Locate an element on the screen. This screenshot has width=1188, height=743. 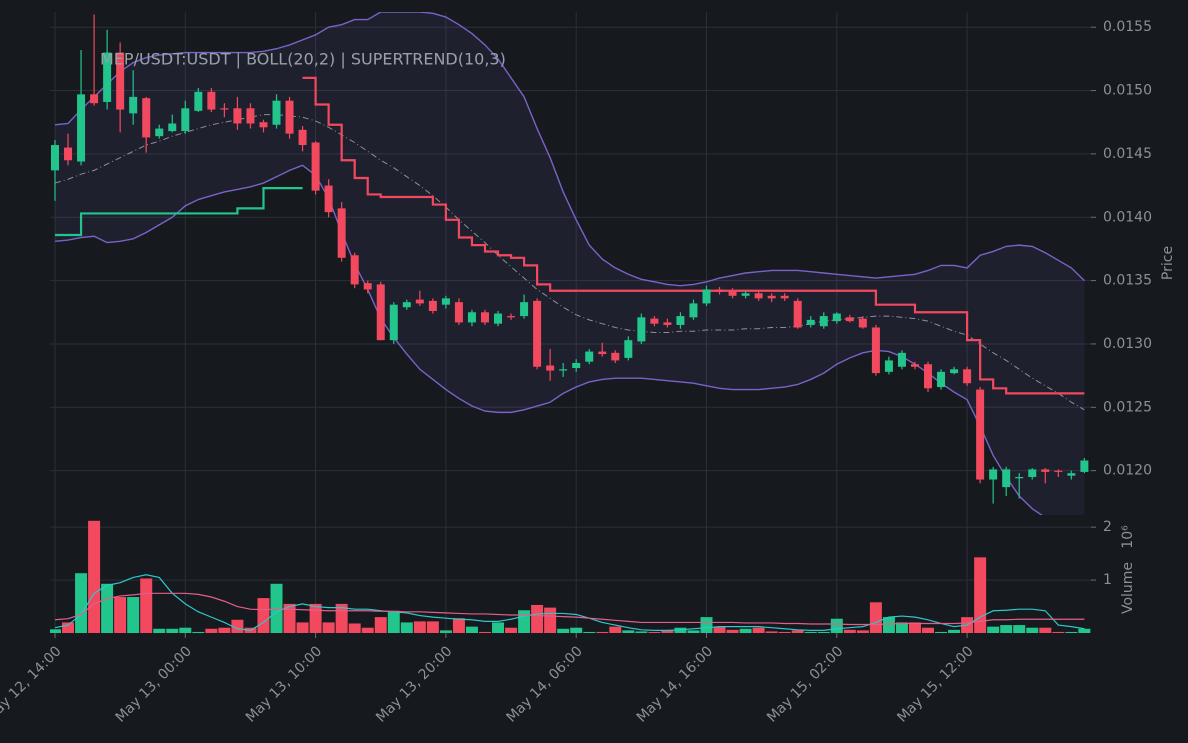
y-tick-label: 0.0145 is located at coordinates (1127, 154).